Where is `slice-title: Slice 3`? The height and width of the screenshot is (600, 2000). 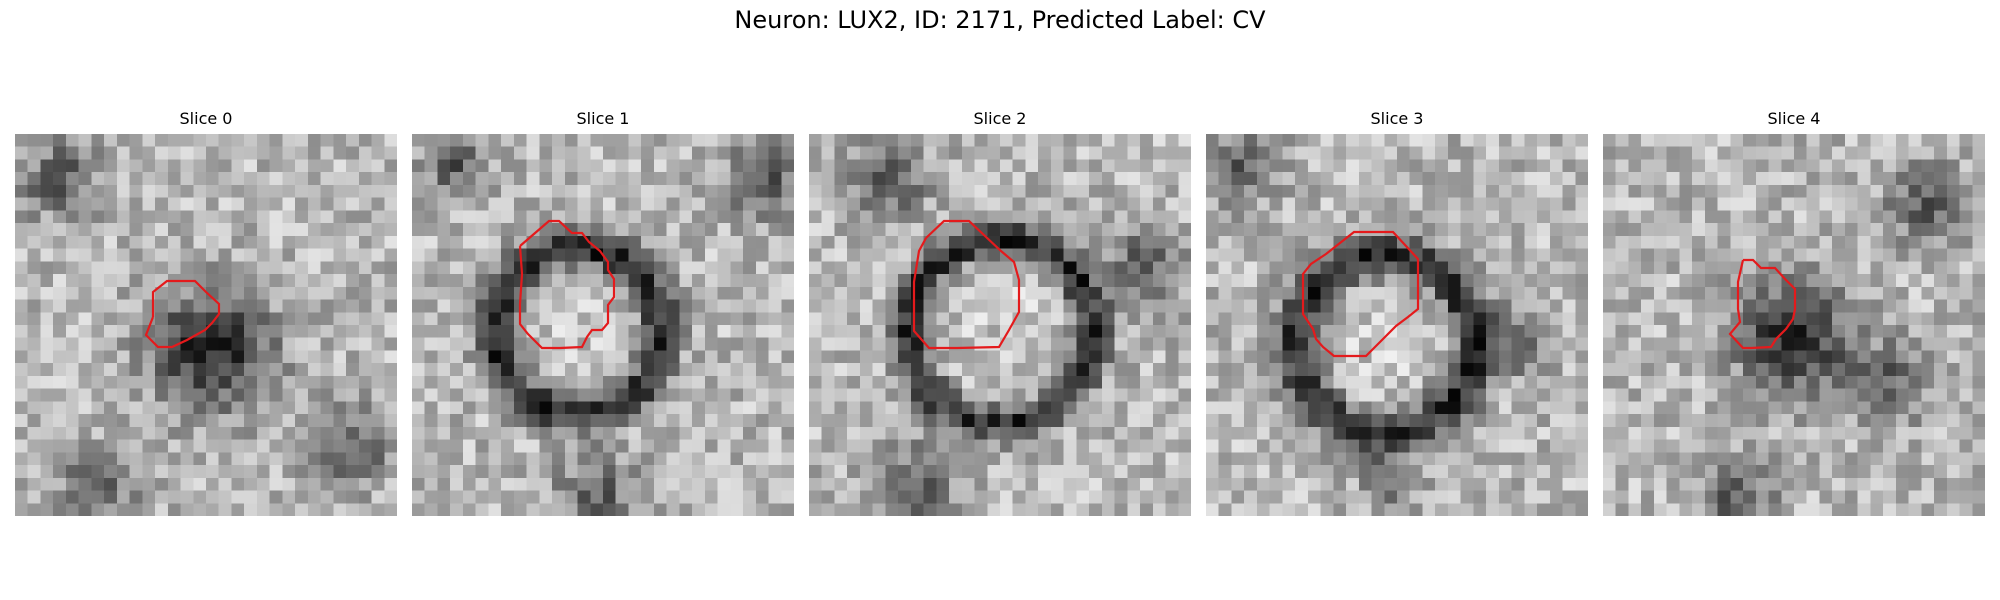
slice-title: Slice 3 is located at coordinates (1397, 118).